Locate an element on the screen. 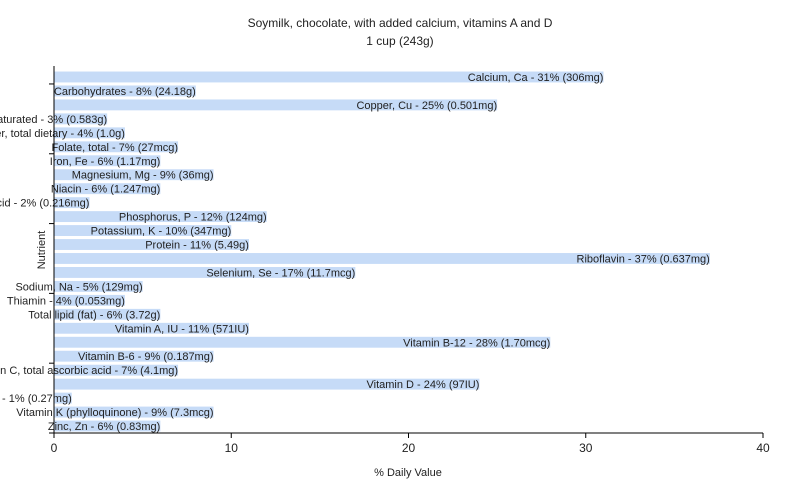  bar-label: Carbohydrates - 8% (24.18g) is located at coordinates (125, 92).